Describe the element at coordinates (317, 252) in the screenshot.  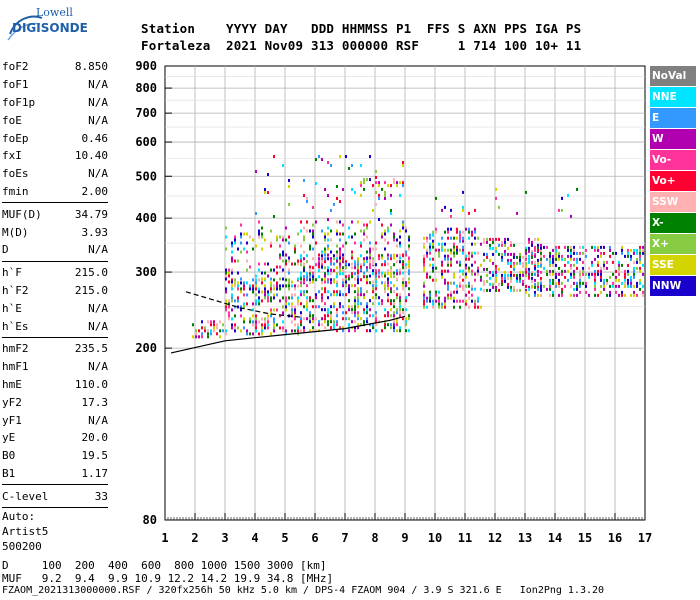
I see `echo-cluster` at that location.